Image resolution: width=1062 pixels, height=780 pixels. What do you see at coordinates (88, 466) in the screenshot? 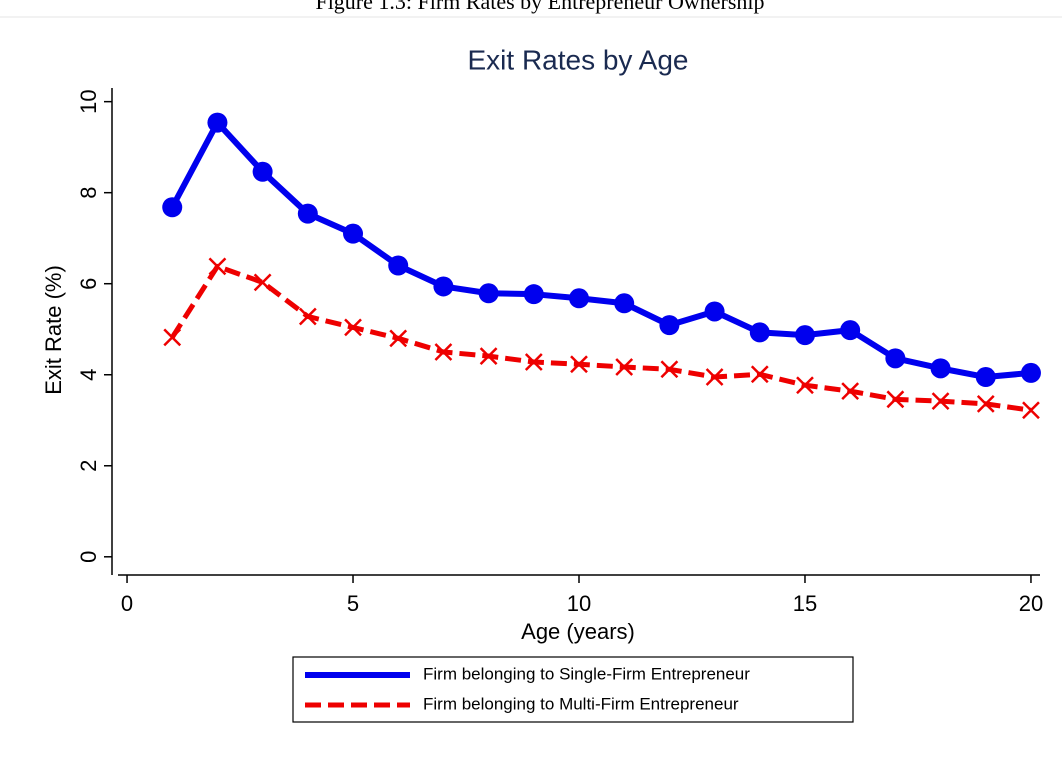
I see `y-tick-label: 2` at bounding box center [88, 466].